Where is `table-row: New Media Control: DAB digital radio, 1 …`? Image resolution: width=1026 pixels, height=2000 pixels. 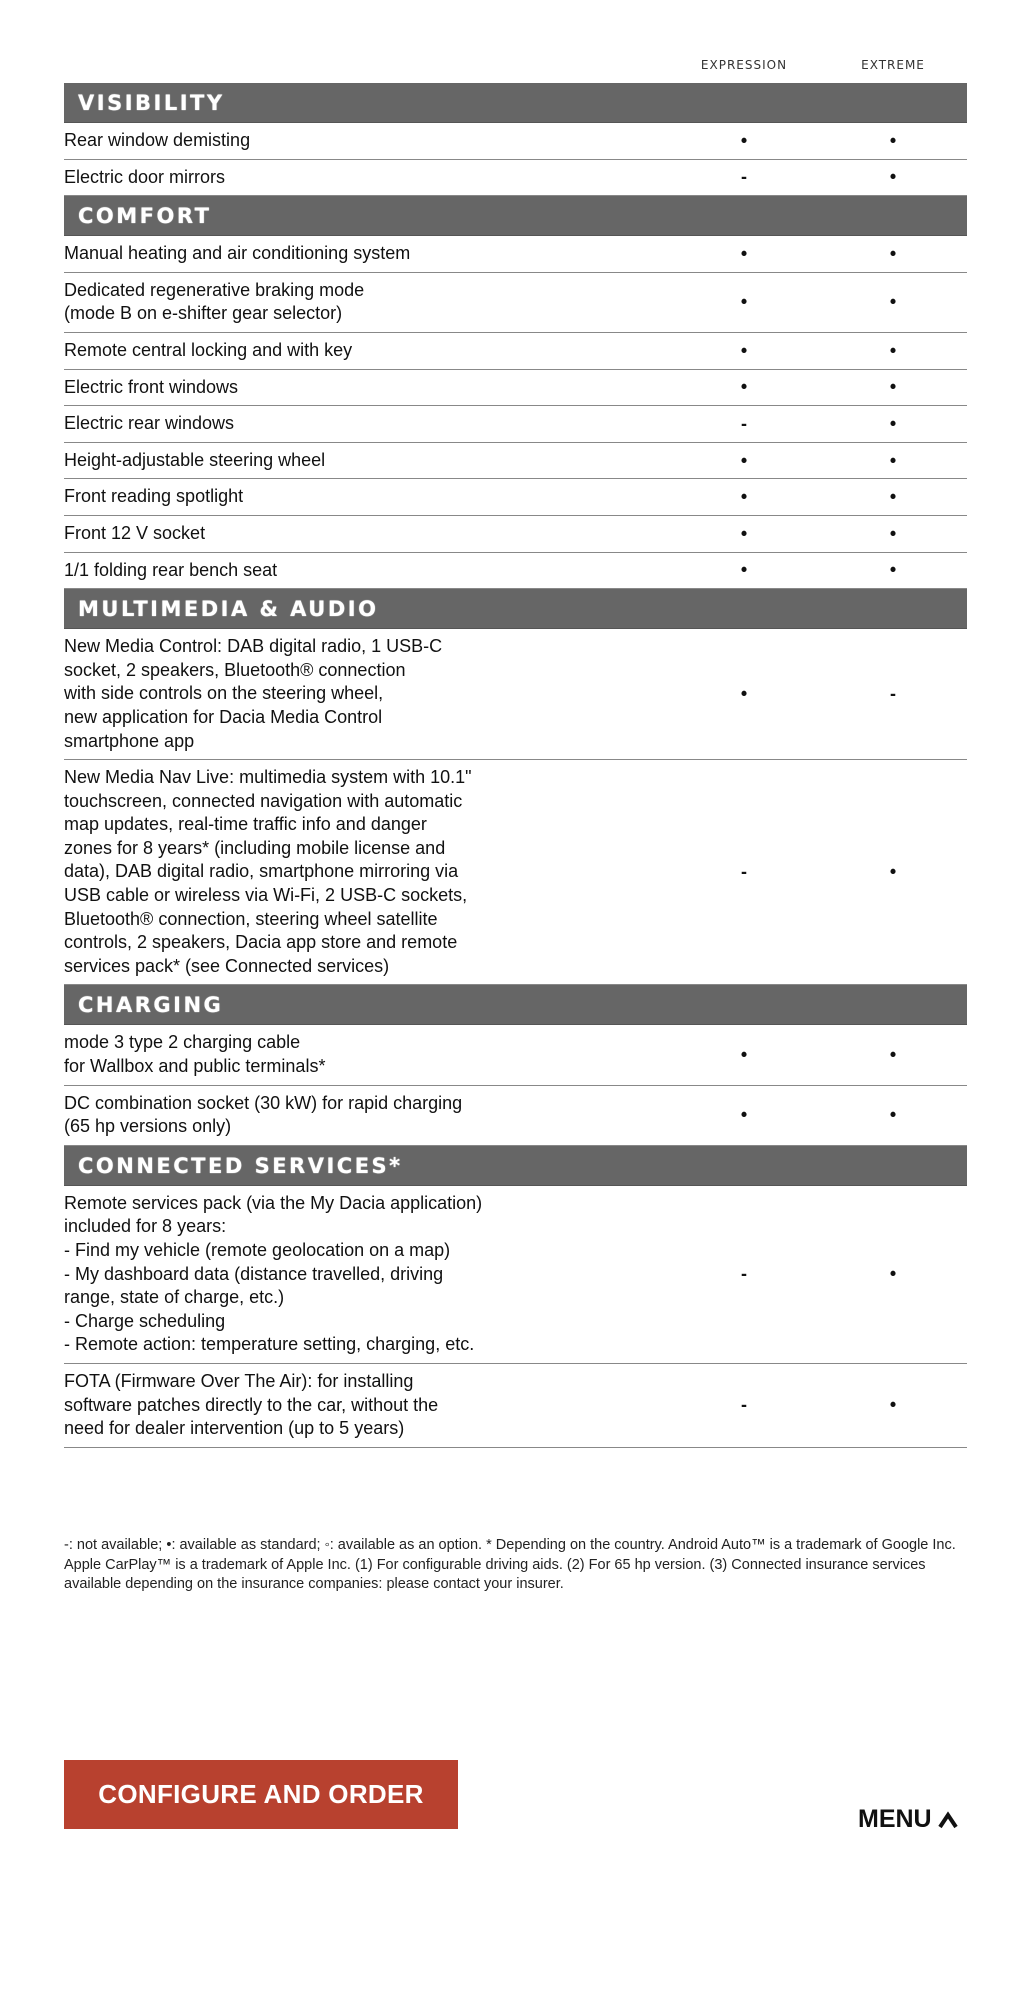 table-row: New Media Control: DAB digital radio, 1 … is located at coordinates (515, 695).